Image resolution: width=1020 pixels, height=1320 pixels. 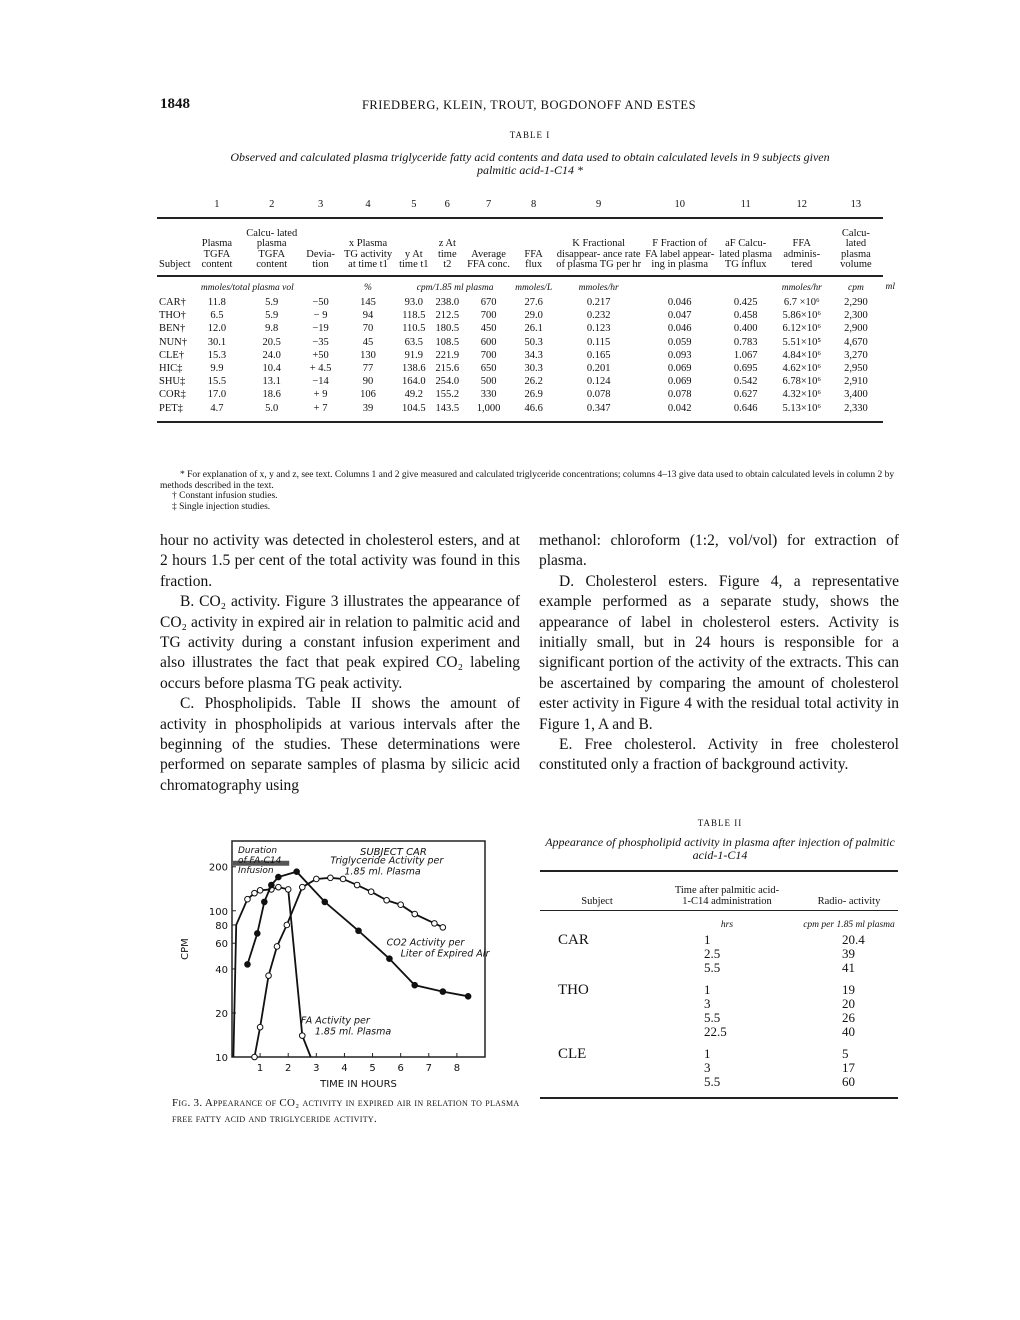 What do you see at coordinates (447, 329) in the screenshot?
I see `table-cell: 180.5` at bounding box center [447, 329].